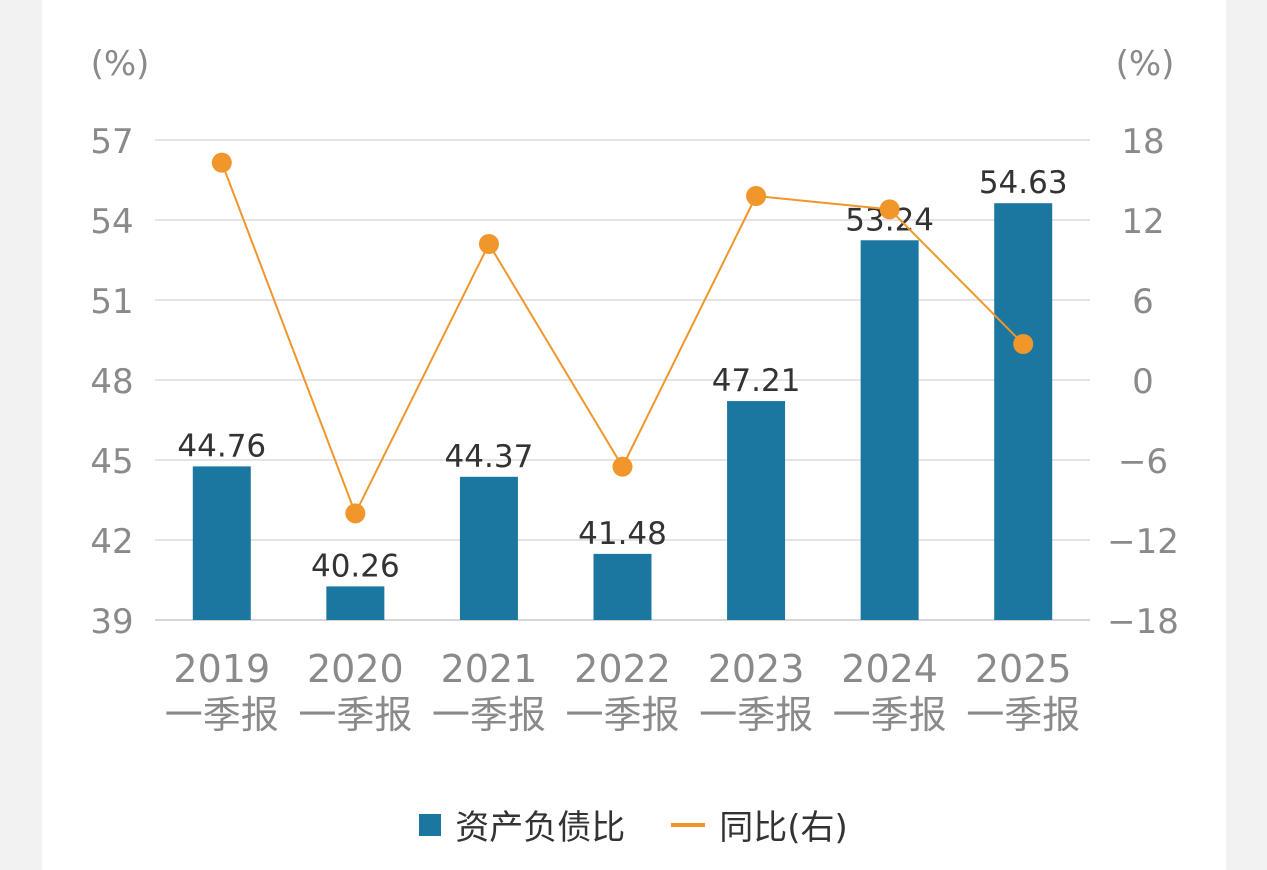 This screenshot has height=870, width=1267. I want to click on bar-data-label: 54.63, so click(1023, 183).